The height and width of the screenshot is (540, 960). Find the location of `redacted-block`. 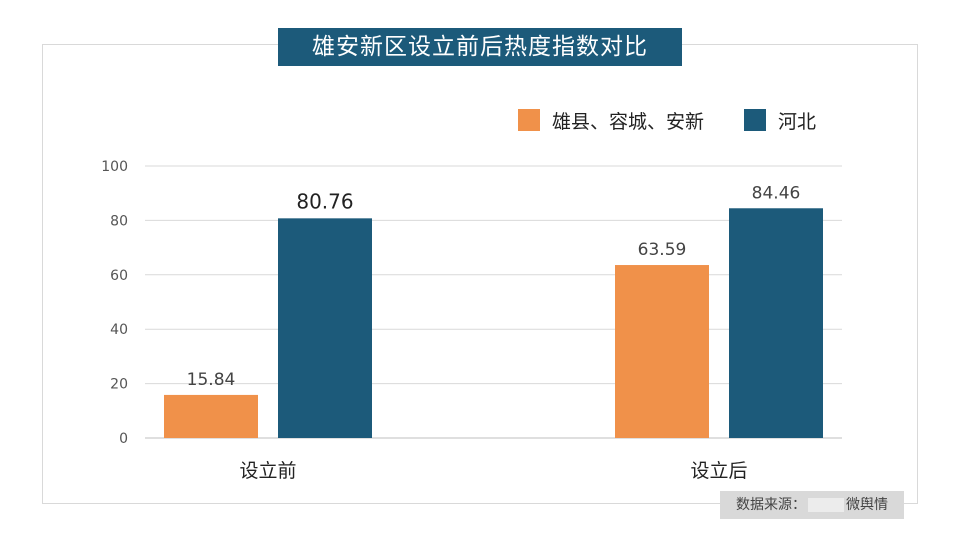

redacted-block is located at coordinates (826, 505).